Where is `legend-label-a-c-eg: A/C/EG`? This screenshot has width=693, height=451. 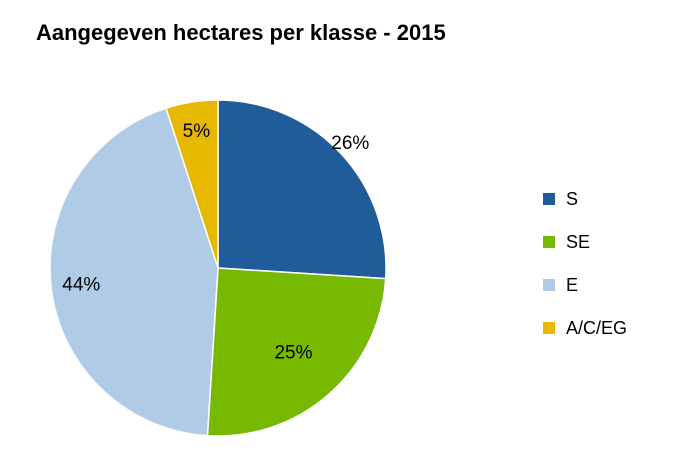
legend-label-a-c-eg: A/C/EG is located at coordinates (596, 328).